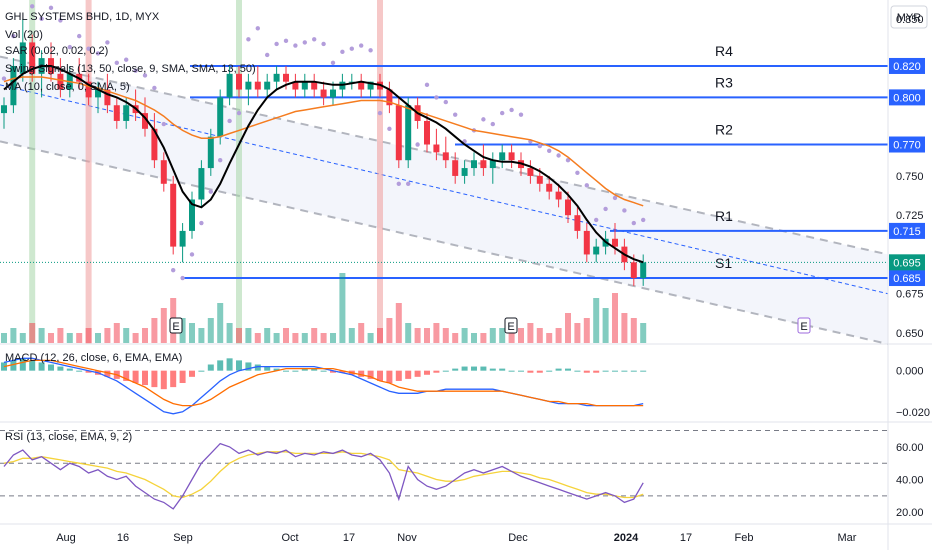  Describe the element at coordinates (910, 295) in the screenshot. I see `y-tick-label: 0.675` at that location.